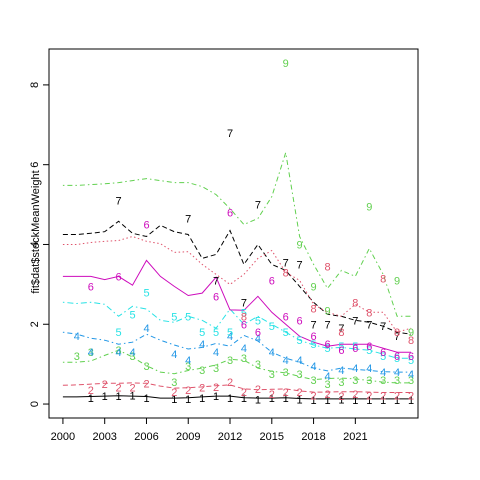  I want to click on x-tick-label: 2021, so click(355, 437).